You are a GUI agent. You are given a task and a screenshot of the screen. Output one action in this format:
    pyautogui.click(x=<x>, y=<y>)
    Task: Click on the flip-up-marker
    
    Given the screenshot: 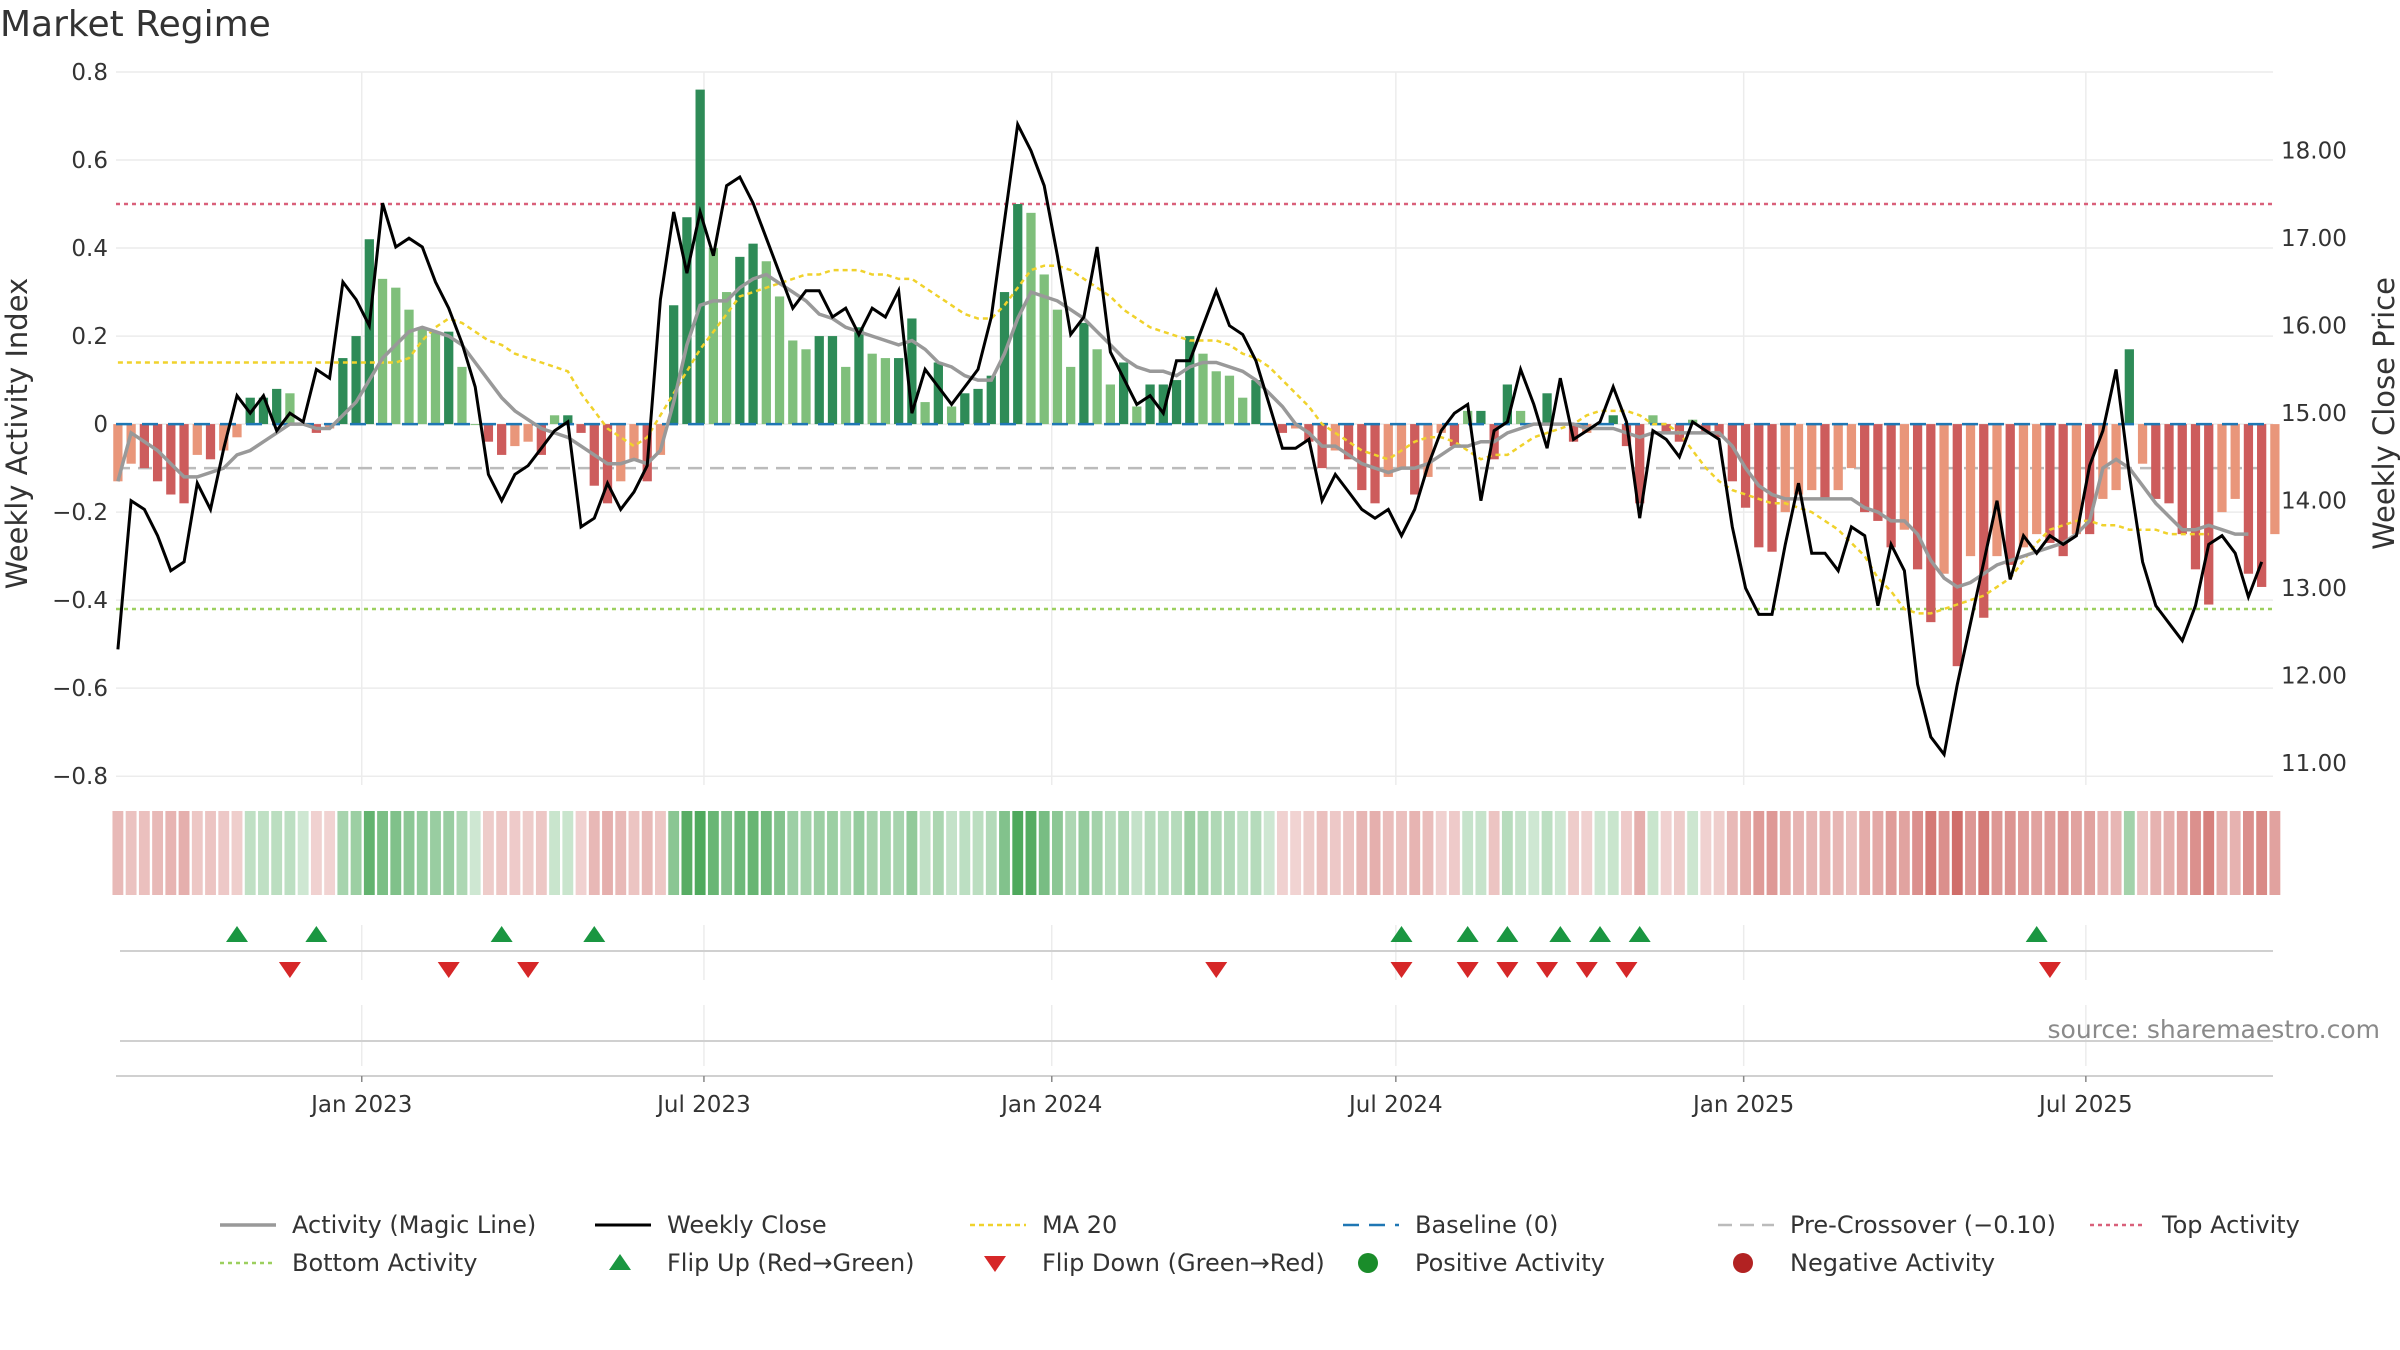 What is the action you would take?
    pyautogui.click(x=316, y=934)
    